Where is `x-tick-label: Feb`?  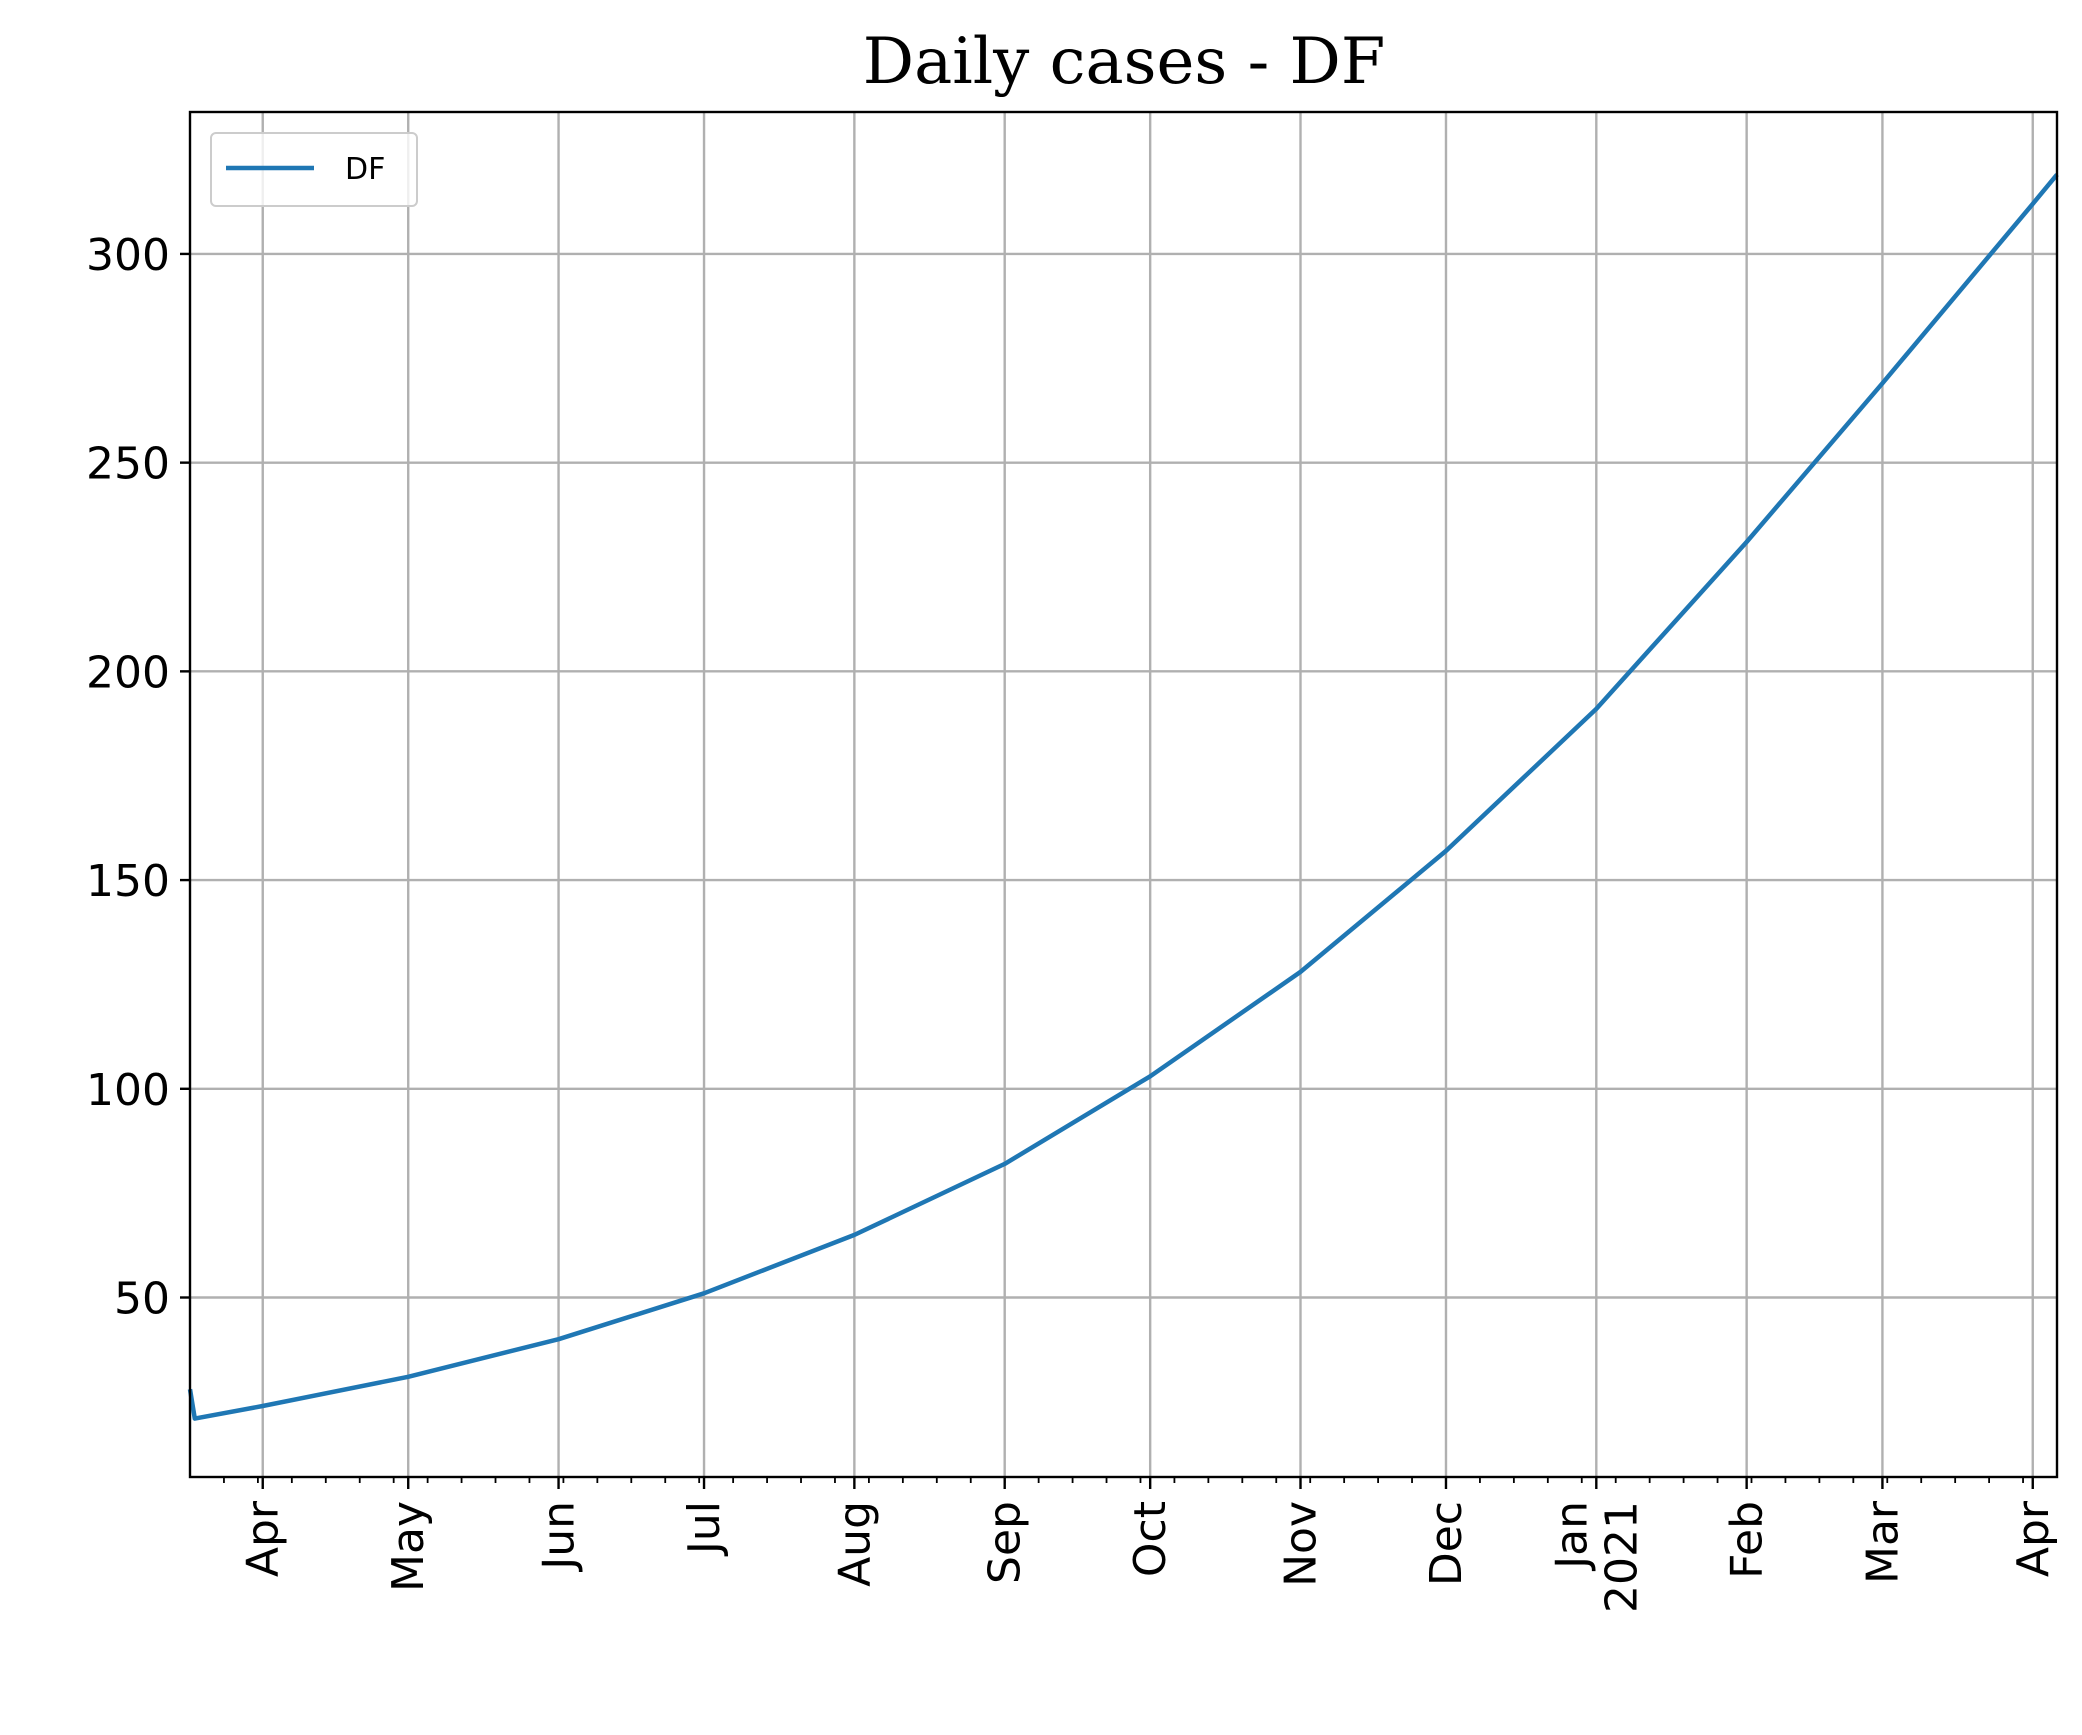
x-tick-label: Feb is located at coordinates (1747, 1540).